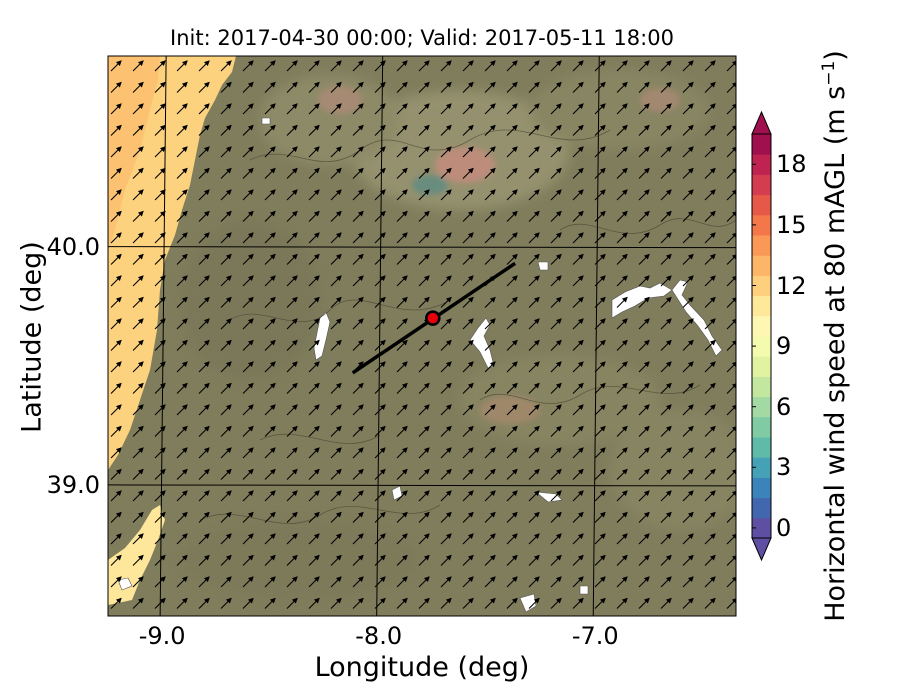 The width and height of the screenshot is (900, 700). I want to click on colorbar-extend-max, so click(761, 122).